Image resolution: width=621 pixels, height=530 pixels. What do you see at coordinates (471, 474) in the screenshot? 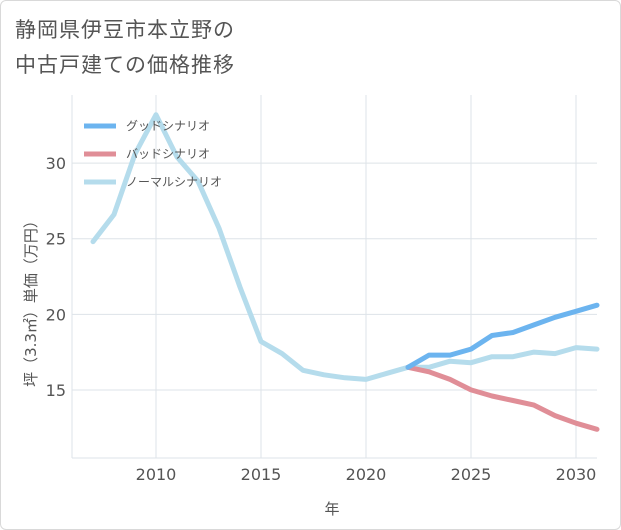
I see `x-tick-label: 2025` at bounding box center [471, 474].